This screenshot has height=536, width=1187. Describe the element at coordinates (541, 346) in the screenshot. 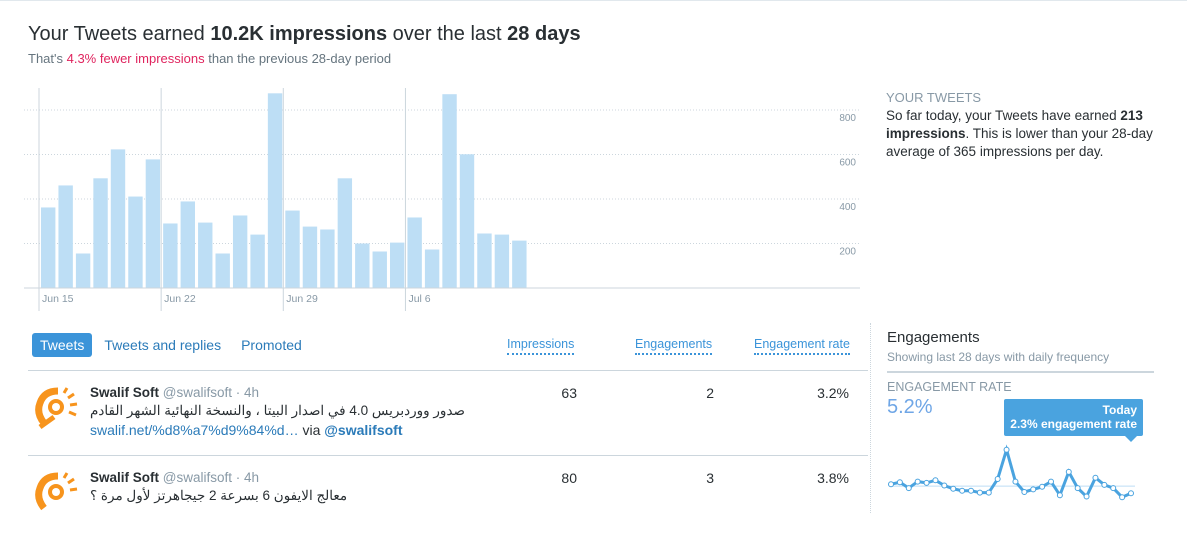

I see `impressions-column-header: Impressions` at that location.